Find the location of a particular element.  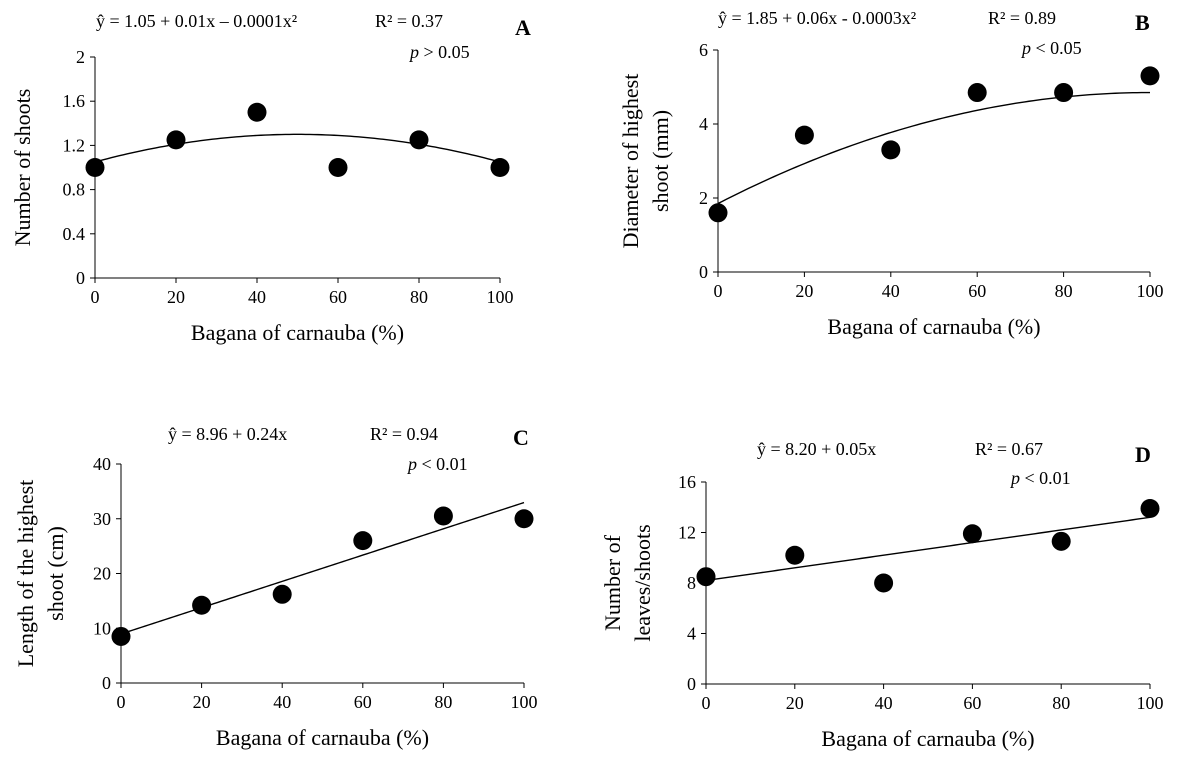

y-tick-label: 0.4 is located at coordinates (74, 234).